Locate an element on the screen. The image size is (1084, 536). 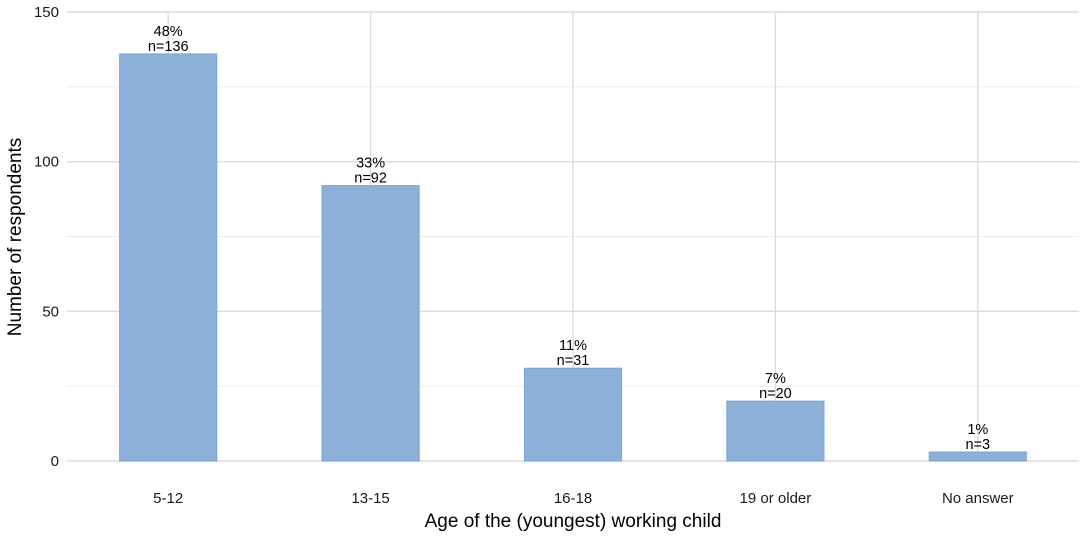
y-tick-label: 150 is located at coordinates (46, 12).